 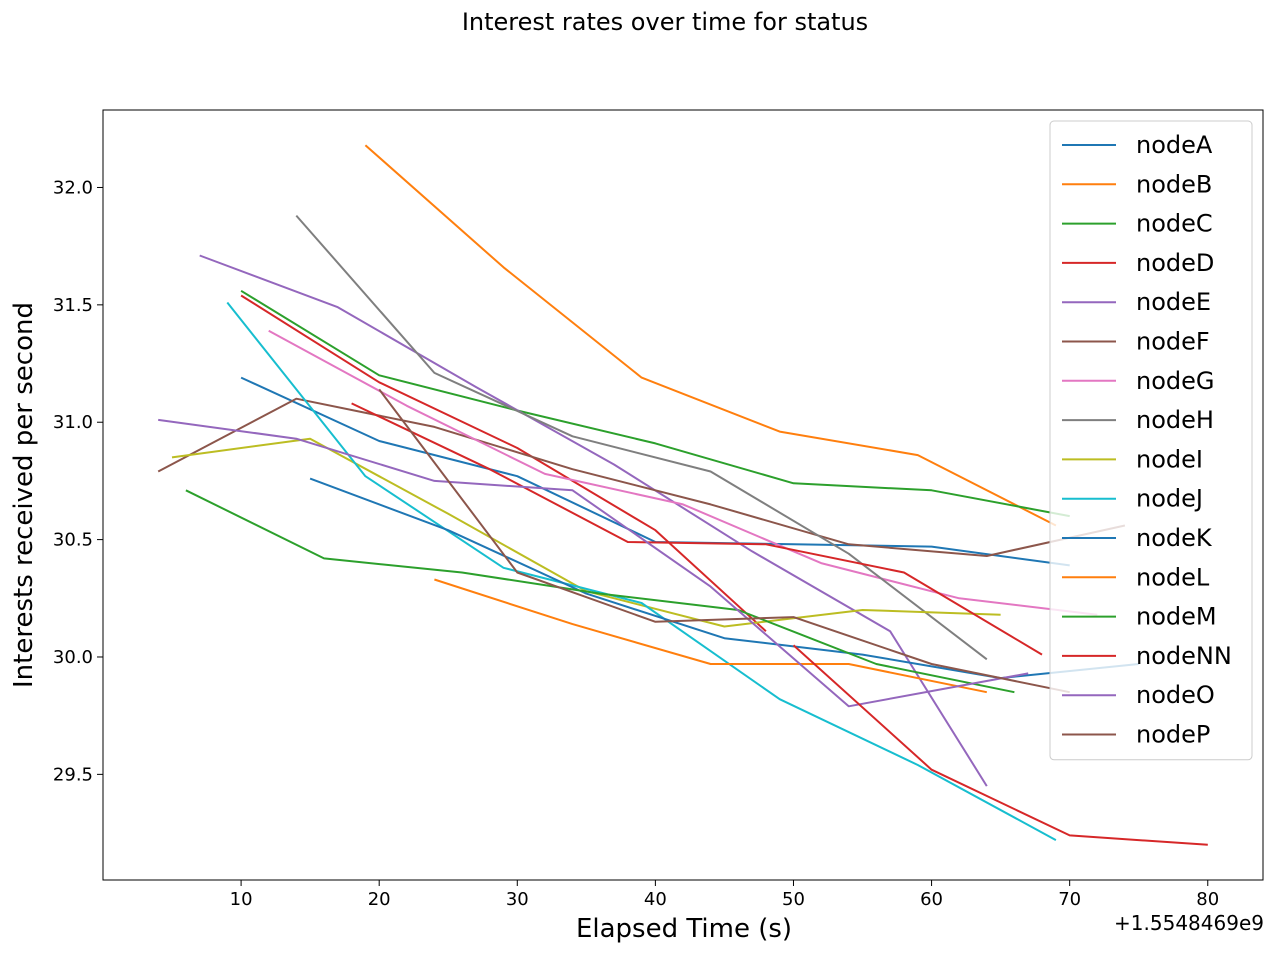 I want to click on chart-title: Interest rates over time for status, so click(x=665, y=22).